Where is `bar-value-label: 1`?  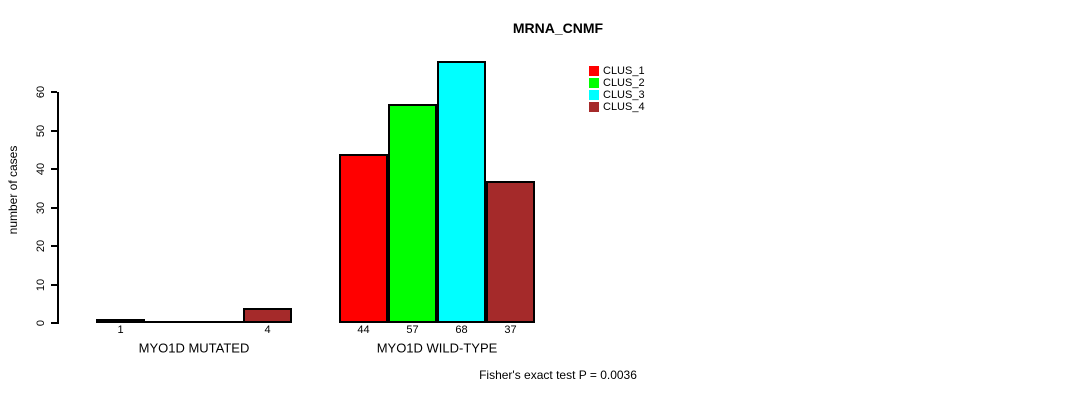 bar-value-label: 1 is located at coordinates (120, 330).